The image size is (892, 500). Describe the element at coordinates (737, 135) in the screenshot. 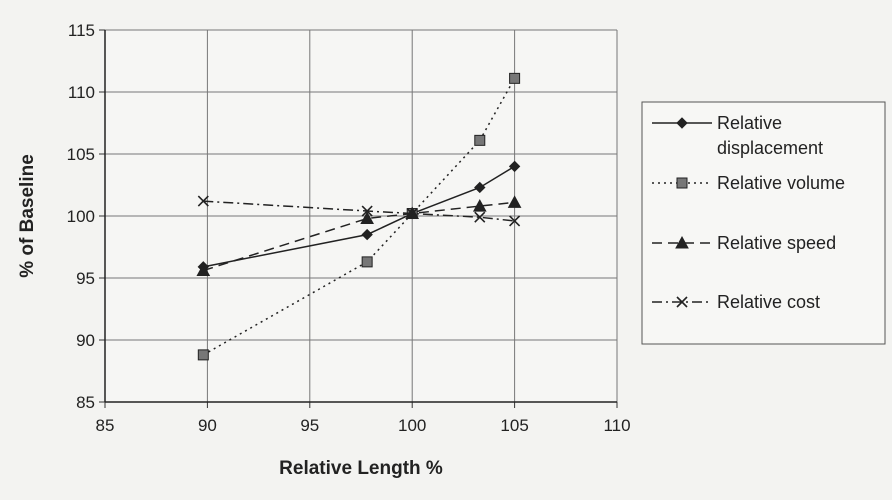

I see `legend-item-relative-displacement: Relative displacement` at that location.